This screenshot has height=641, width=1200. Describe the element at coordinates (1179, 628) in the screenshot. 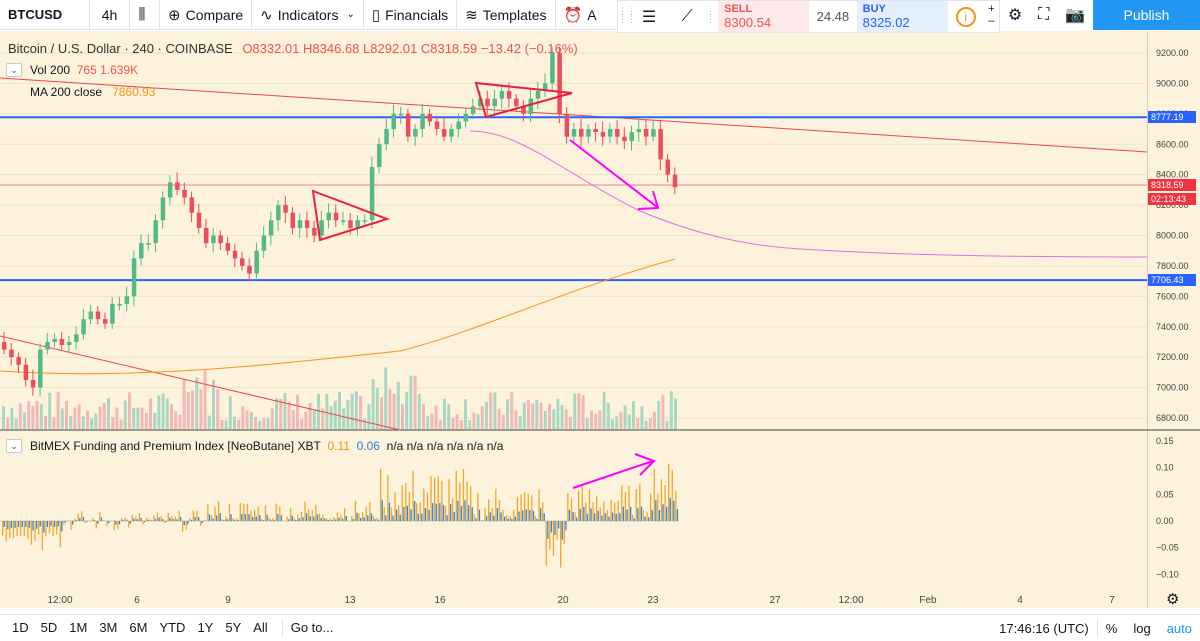

I see `auto-toggle: auto` at that location.